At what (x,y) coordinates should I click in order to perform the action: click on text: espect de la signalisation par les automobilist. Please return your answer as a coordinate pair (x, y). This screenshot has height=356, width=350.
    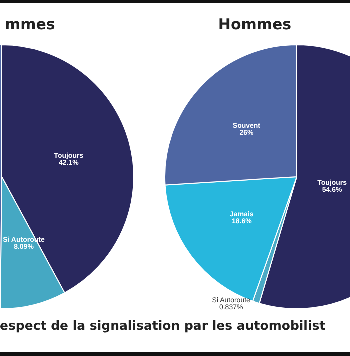
    Looking at the image, I should click on (163, 325).